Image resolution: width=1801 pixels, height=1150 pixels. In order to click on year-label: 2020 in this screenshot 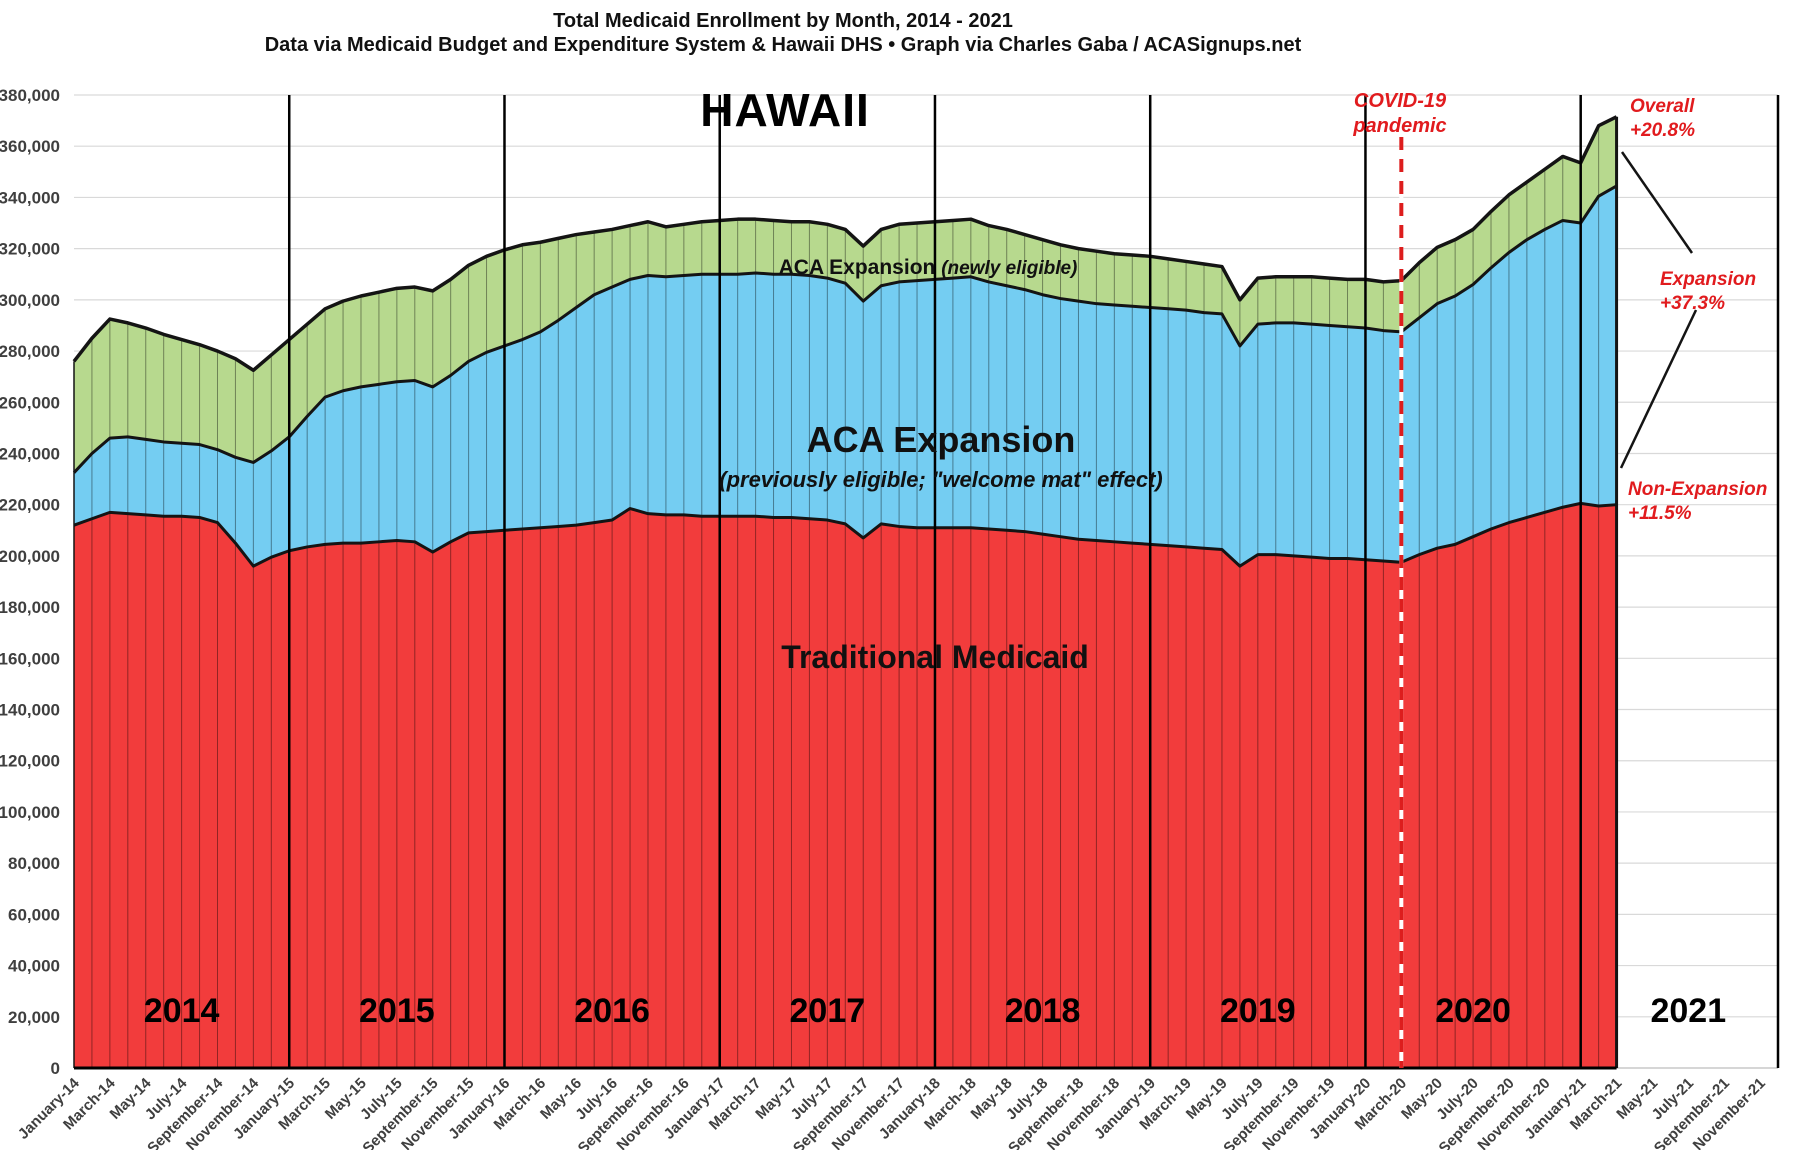, I will do `click(1473, 1011)`.